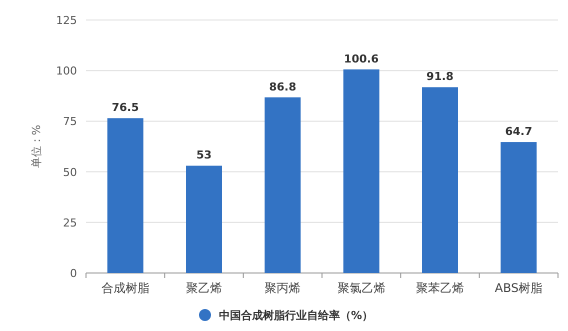 The height and width of the screenshot is (331, 568). I want to click on y-axis-title: 单位：%, so click(36, 146).